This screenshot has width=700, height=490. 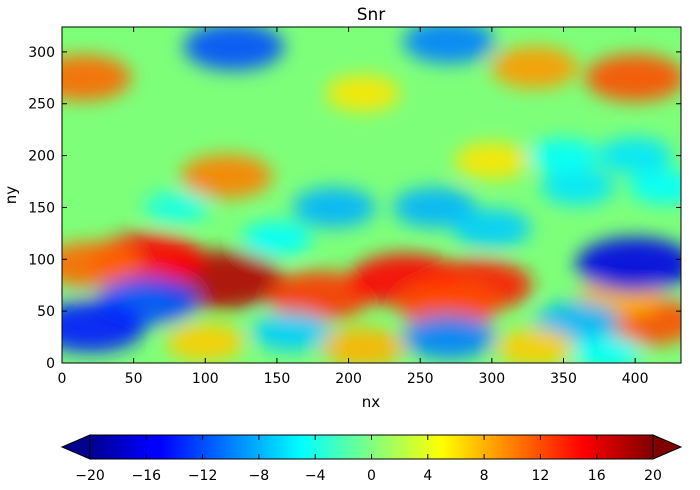 What do you see at coordinates (667, 447) in the screenshot?
I see `colorbar-extend-high` at bounding box center [667, 447].